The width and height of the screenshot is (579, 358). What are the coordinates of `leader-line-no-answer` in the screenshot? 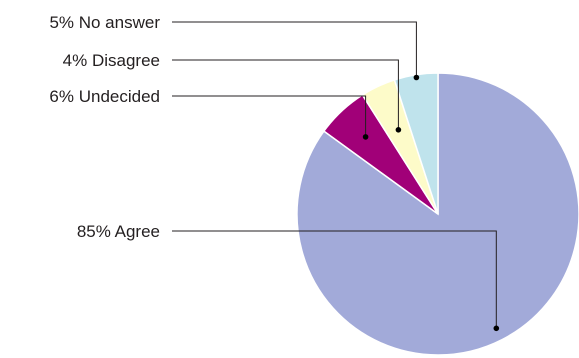 It's located at (294, 49).